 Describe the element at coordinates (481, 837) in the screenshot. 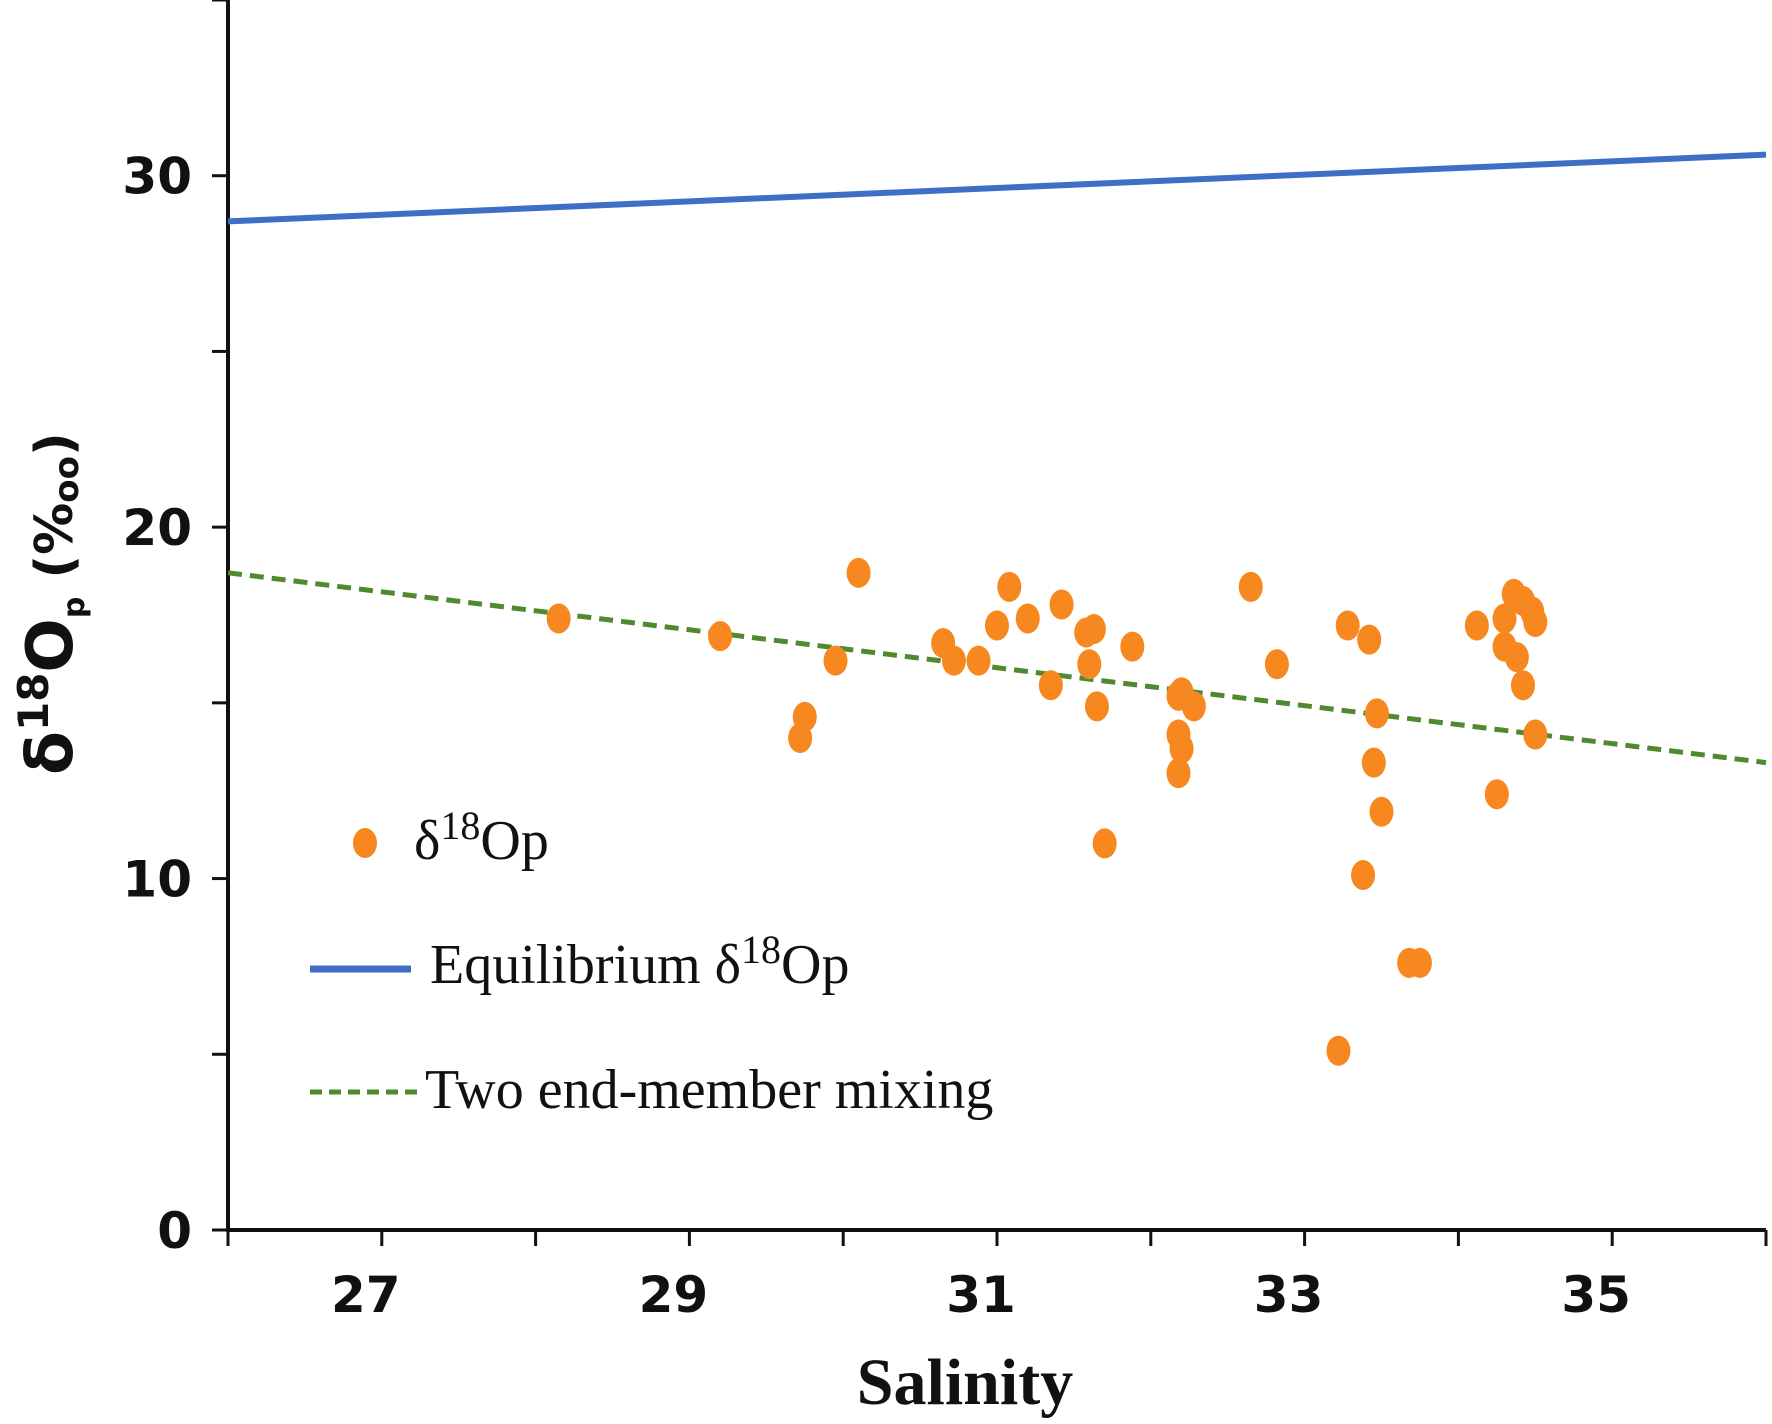

I see `legend-label-0: δ18Op` at that location.